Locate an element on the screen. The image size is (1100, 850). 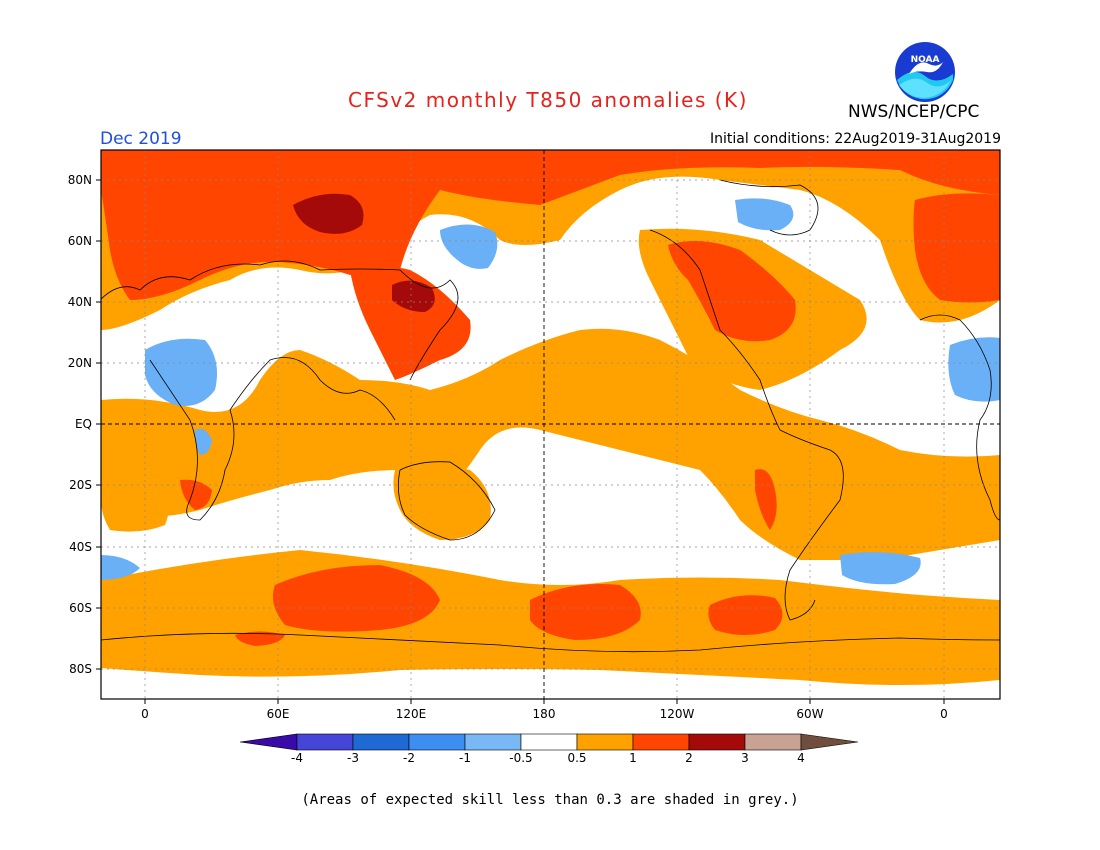
lat-label-20n: 20N is located at coordinates (79, 363).